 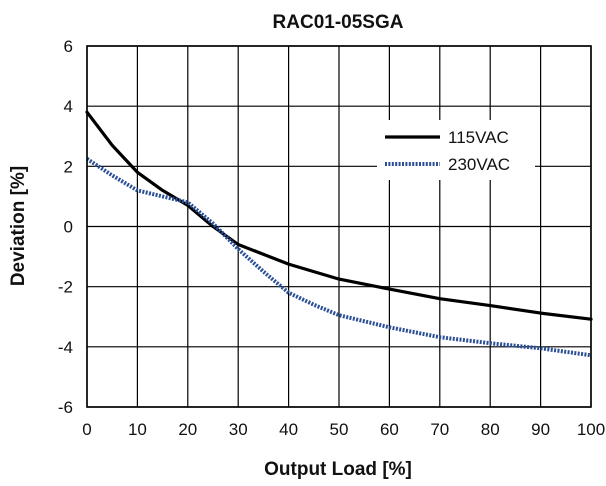 What do you see at coordinates (68, 46) in the screenshot?
I see `y-tick-label: 6` at bounding box center [68, 46].